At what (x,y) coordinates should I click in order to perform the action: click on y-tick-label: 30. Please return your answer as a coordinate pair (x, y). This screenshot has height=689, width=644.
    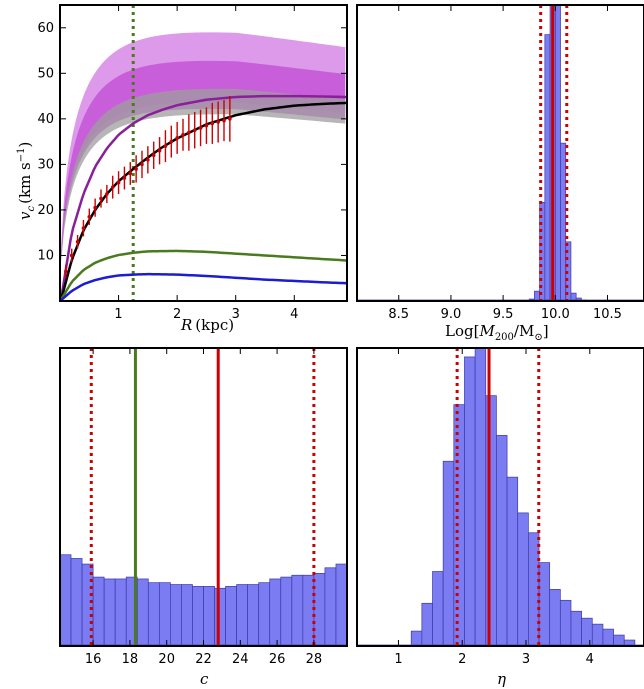
    Looking at the image, I should click on (45, 164).